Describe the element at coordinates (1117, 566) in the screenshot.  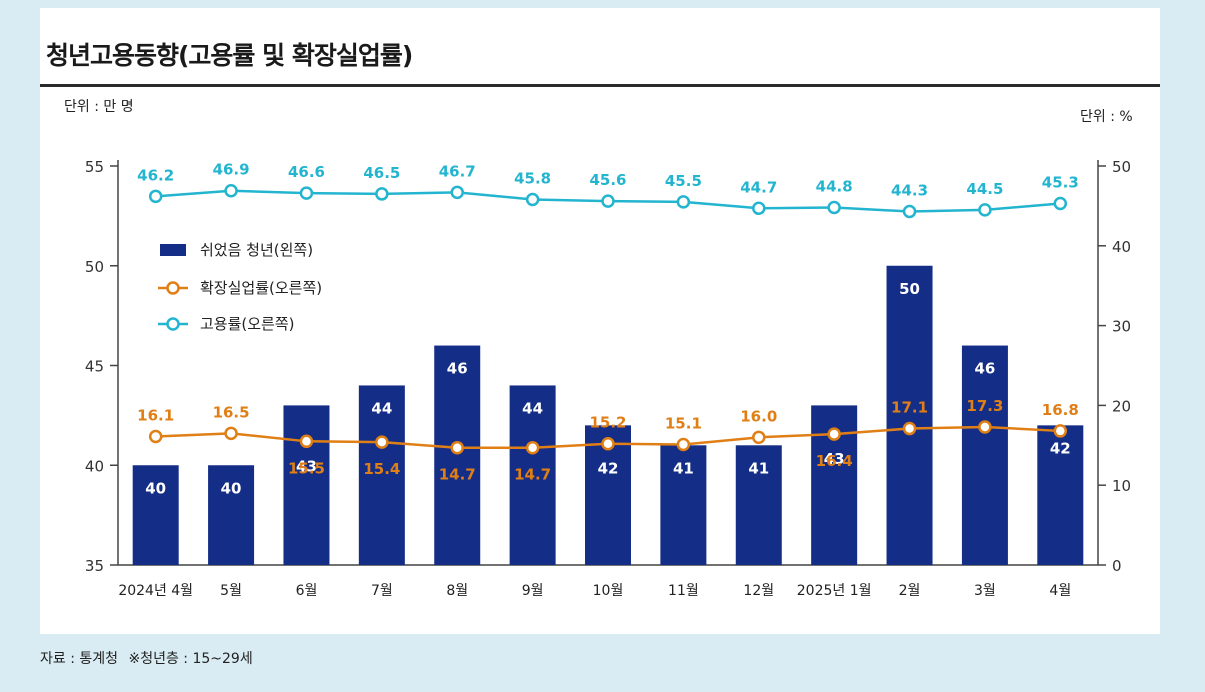
I see `right-tick-label: 0` at that location.